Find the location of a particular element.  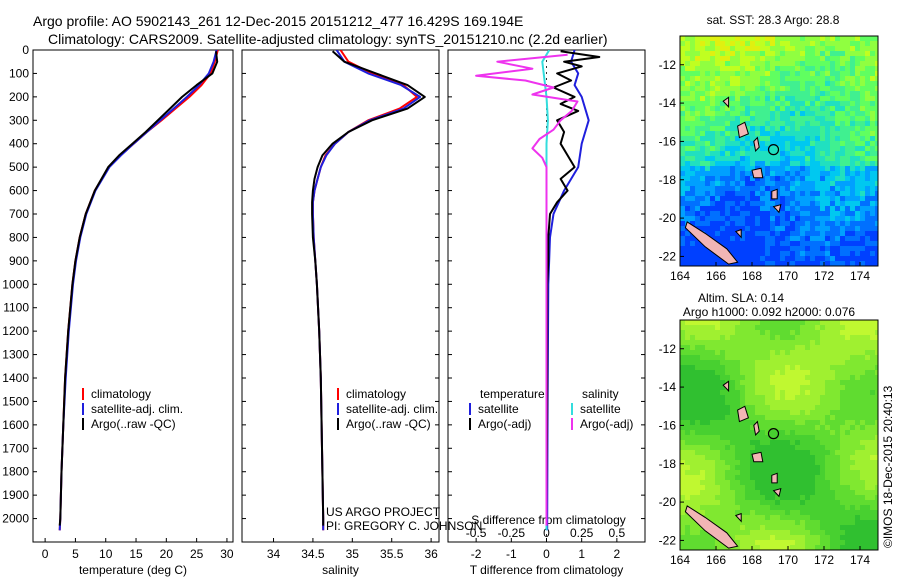

island-shape is located at coordinates (774, 478).